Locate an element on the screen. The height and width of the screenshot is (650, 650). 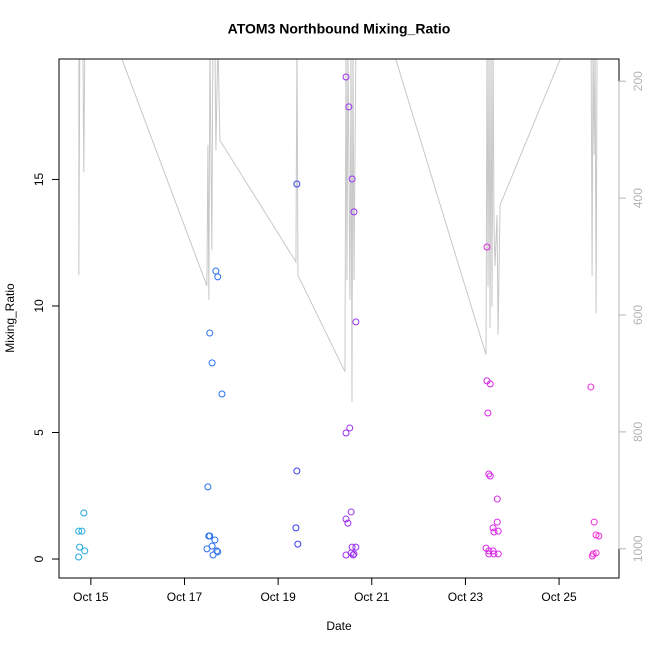
y-tick-label: 10 is located at coordinates (39, 306).